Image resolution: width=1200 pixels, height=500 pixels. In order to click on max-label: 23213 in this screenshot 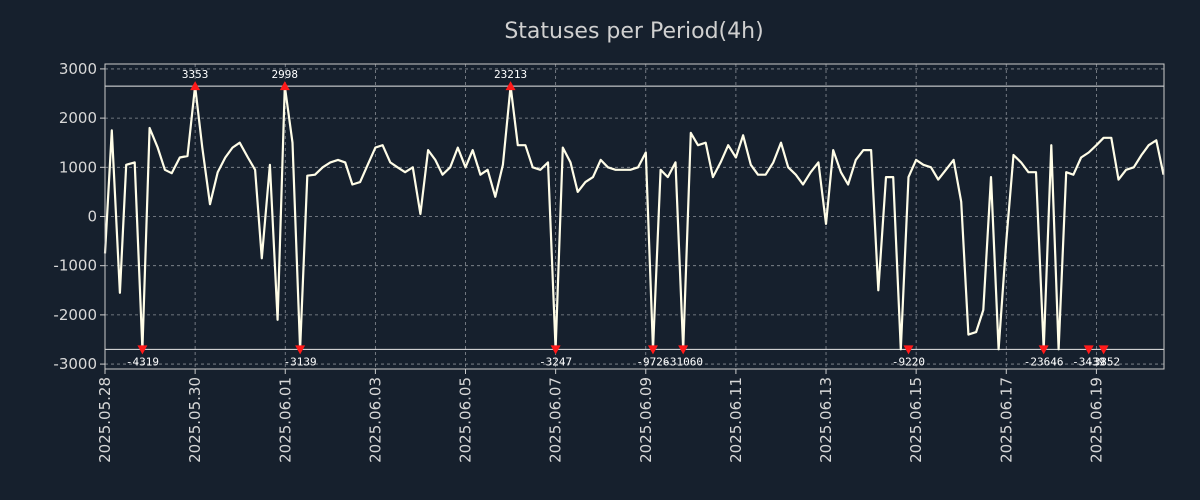, I will do `click(510, 74)`.